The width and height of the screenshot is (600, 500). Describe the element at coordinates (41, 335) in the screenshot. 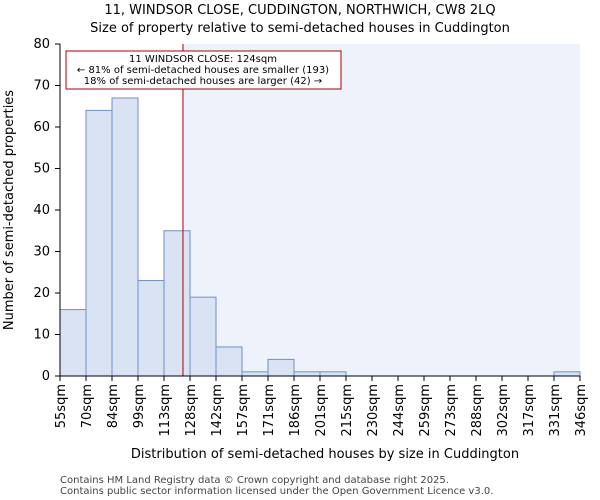

I see `y-tick-label-10: 10` at that location.